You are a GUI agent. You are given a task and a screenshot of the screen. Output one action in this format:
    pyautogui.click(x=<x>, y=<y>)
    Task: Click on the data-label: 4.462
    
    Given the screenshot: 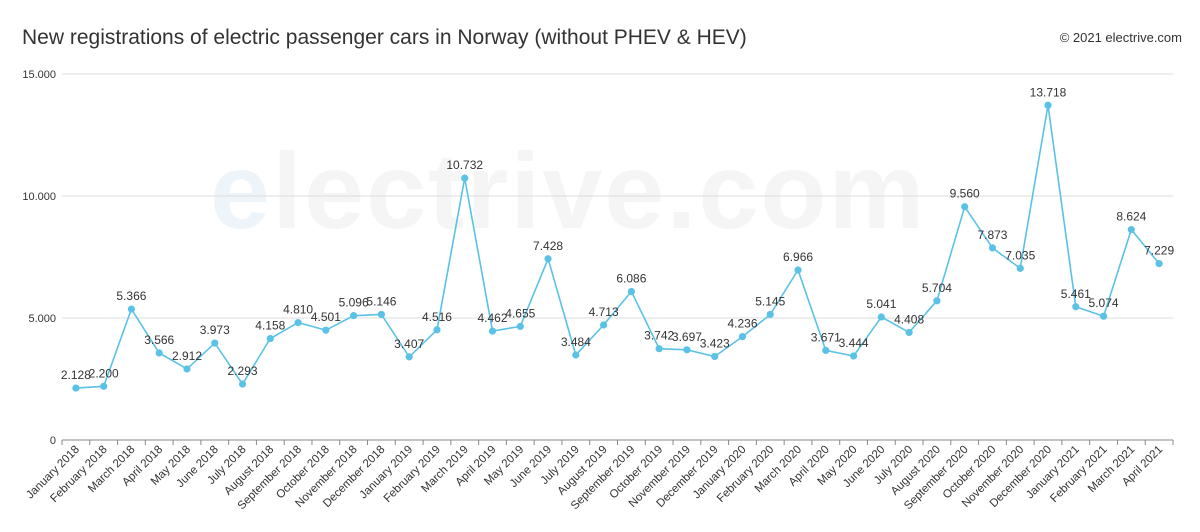 What is the action you would take?
    pyautogui.click(x=492, y=318)
    